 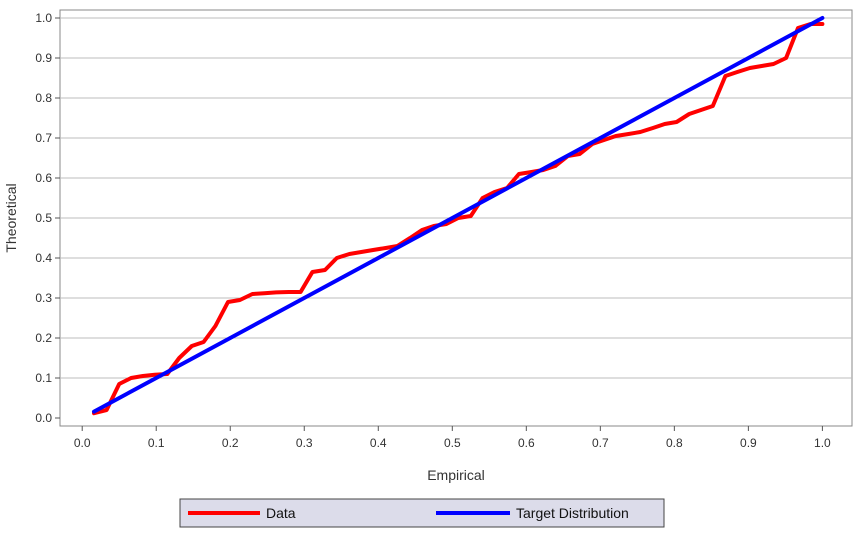 What do you see at coordinates (43, 338) in the screenshot?
I see `y-tick-label: 0.2` at bounding box center [43, 338].